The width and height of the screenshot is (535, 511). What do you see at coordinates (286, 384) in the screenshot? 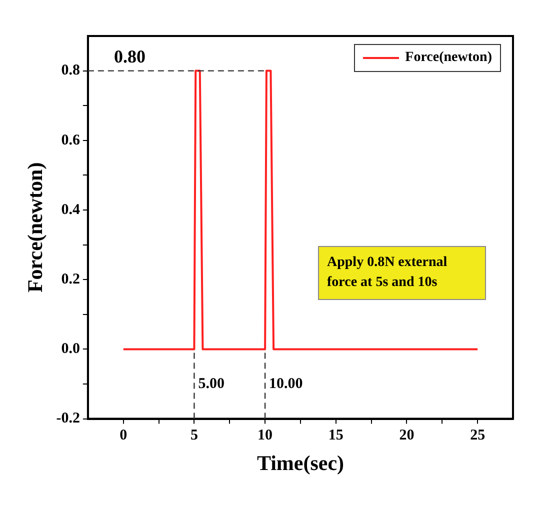
I see `ref-line-label: 10.00` at bounding box center [286, 384].